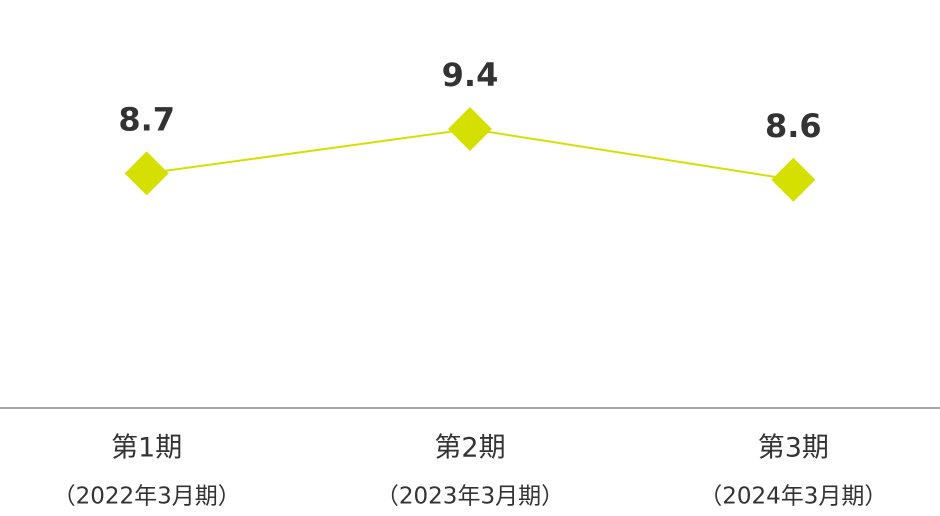  I want to click on x-tick-label: 第2期, so click(469, 448).